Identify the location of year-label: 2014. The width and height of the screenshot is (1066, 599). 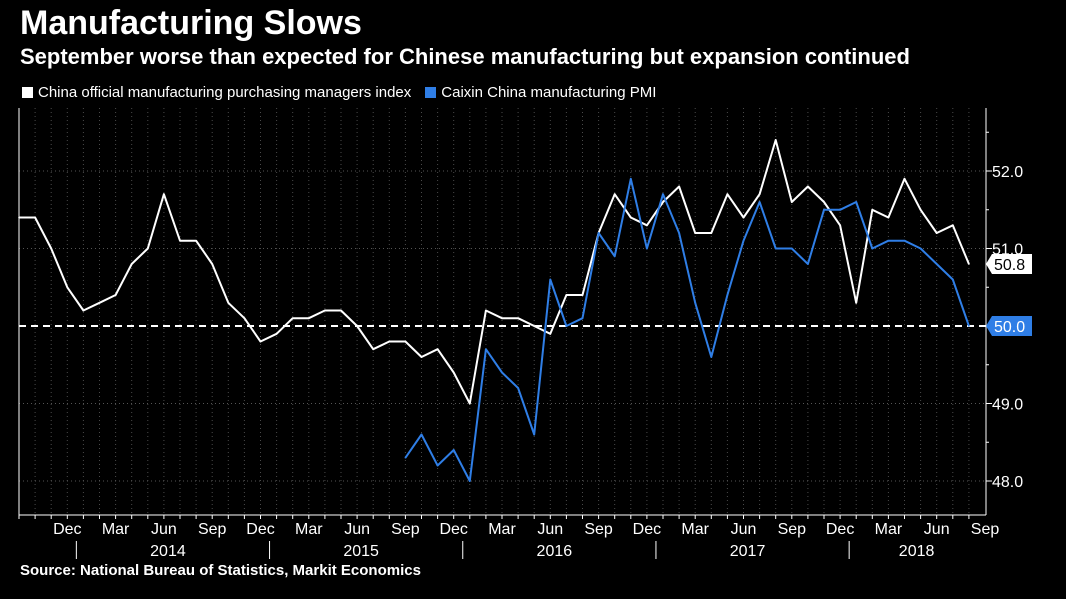
(168, 551).